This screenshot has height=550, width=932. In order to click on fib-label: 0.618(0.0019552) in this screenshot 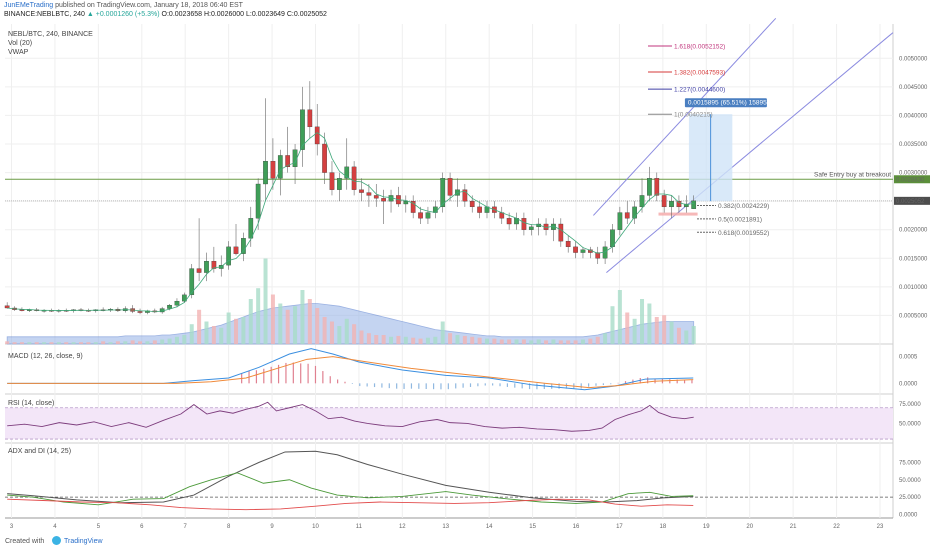, I will do `click(743, 233)`.